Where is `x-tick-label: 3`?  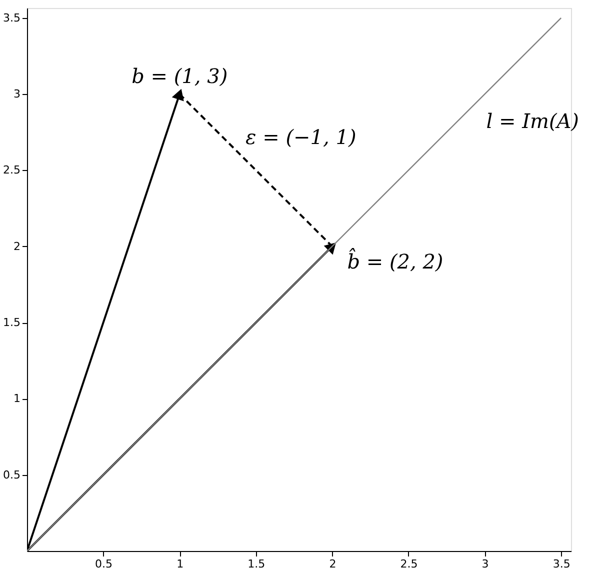 x-tick-label: 3 is located at coordinates (485, 564).